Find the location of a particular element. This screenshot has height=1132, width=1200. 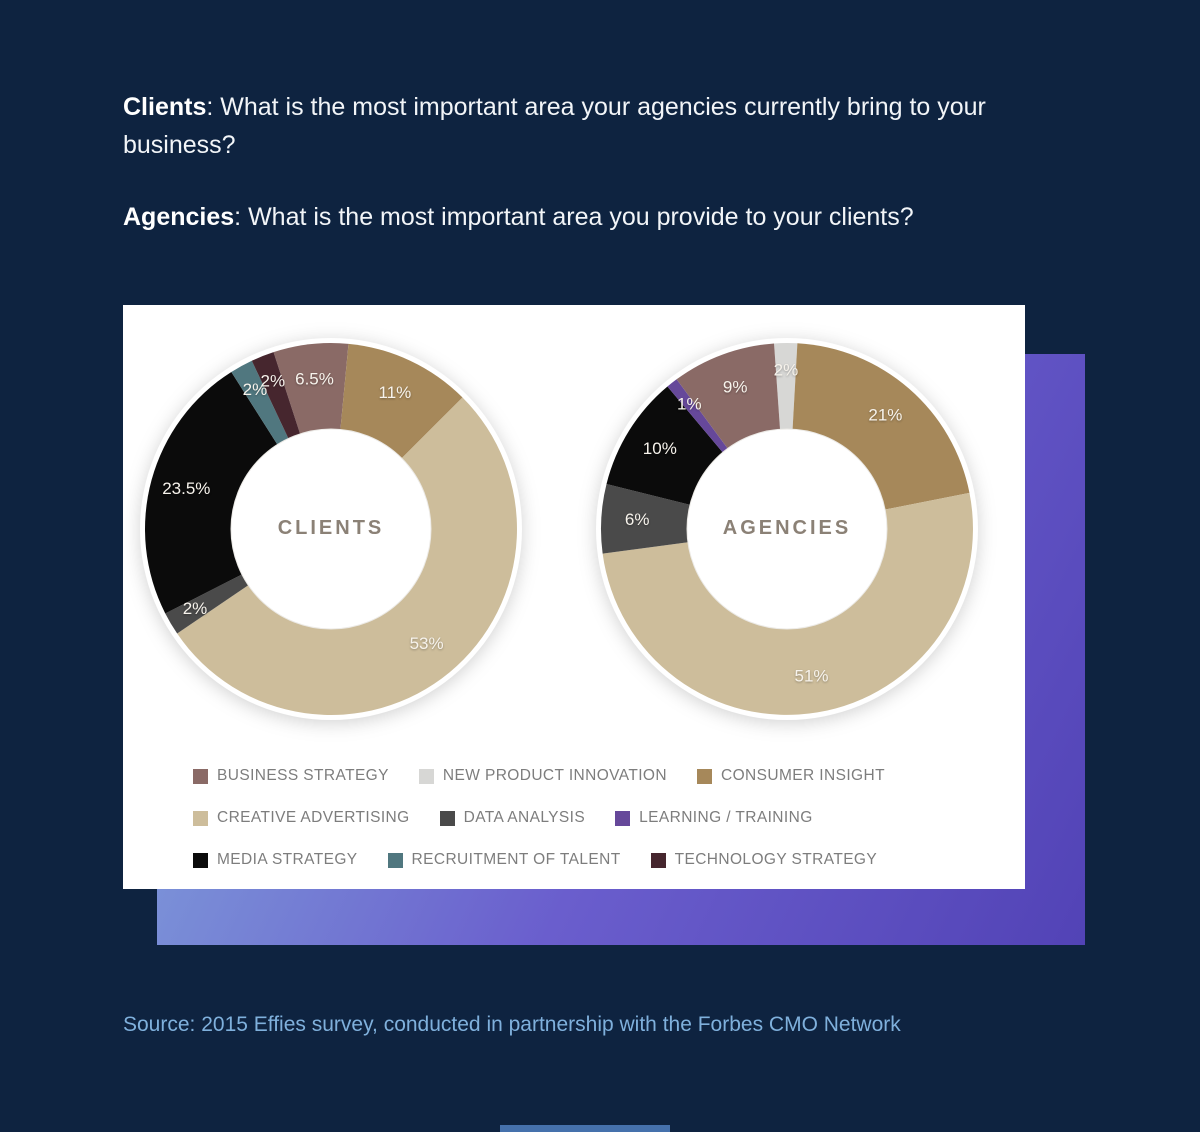

slice-percent-label: 23.5% is located at coordinates (186, 488).